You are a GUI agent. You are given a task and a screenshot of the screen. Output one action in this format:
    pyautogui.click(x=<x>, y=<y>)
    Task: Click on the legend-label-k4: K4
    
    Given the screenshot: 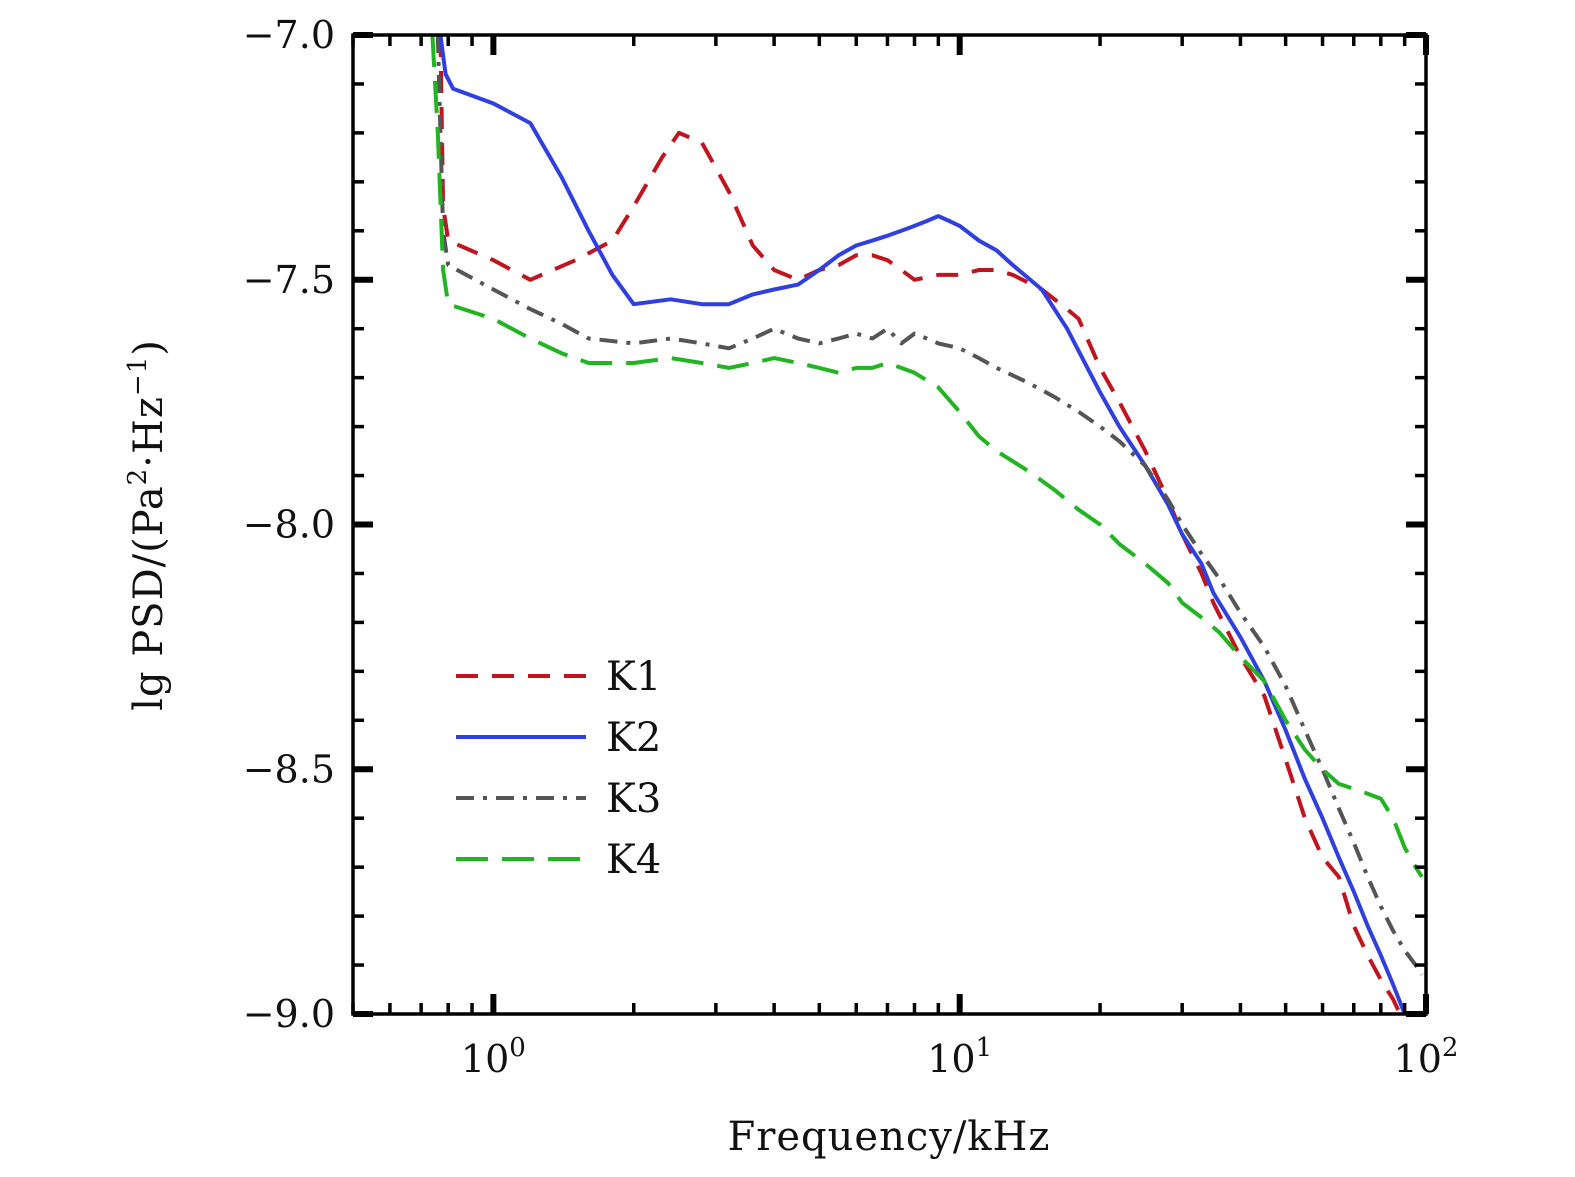 What is the action you would take?
    pyautogui.click(x=633, y=860)
    